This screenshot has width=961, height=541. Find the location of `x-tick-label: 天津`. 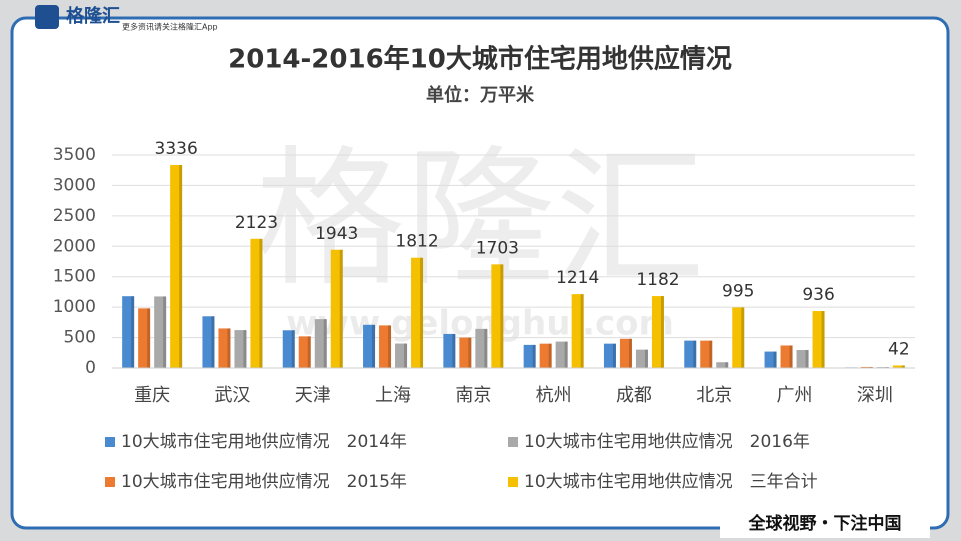

x-tick-label: 天津 is located at coordinates (313, 395).